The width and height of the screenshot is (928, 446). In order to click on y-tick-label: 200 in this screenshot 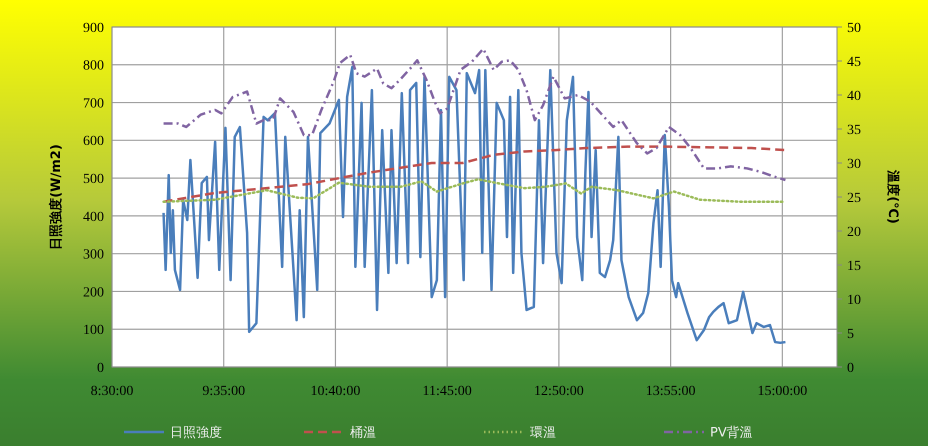, I will do `click(93, 292)`.